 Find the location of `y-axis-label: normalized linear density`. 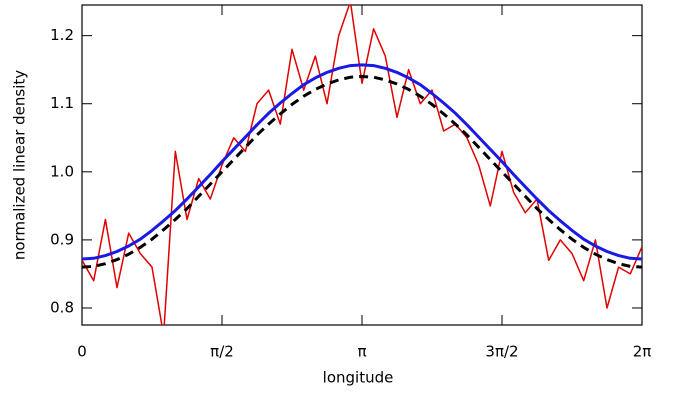

y-axis-label: normalized linear density is located at coordinates (20, 165).